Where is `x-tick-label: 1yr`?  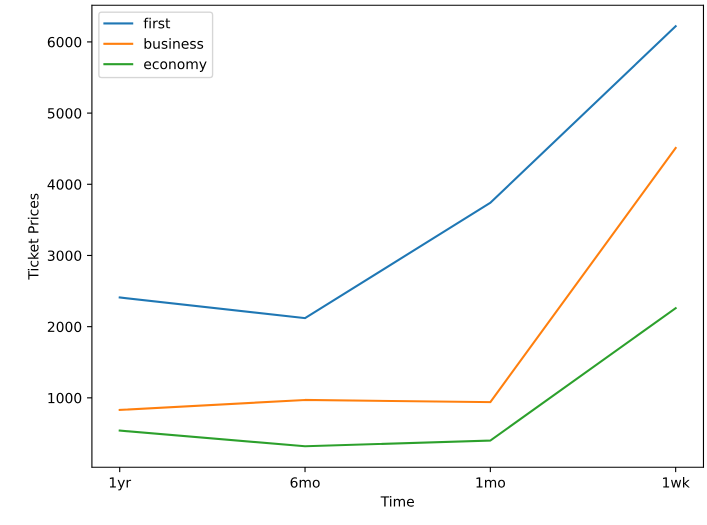 x-tick-label: 1yr is located at coordinates (121, 483).